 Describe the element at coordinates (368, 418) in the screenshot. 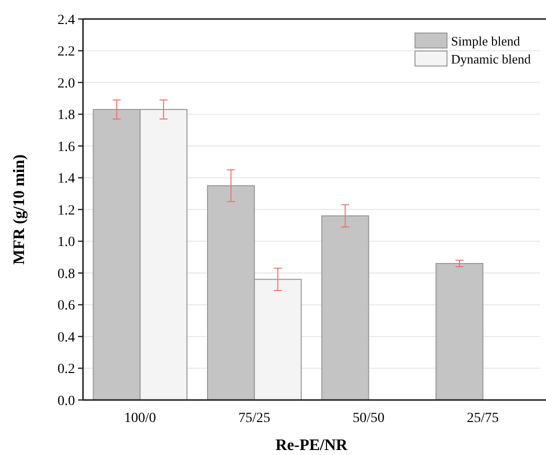

I see `x-tick-label: 50/50` at that location.